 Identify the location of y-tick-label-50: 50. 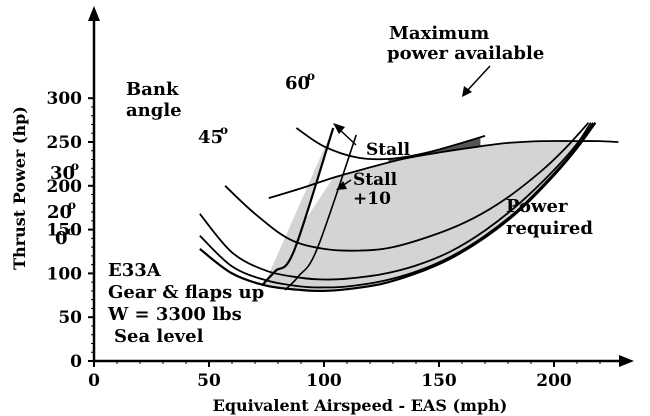
(70, 318).